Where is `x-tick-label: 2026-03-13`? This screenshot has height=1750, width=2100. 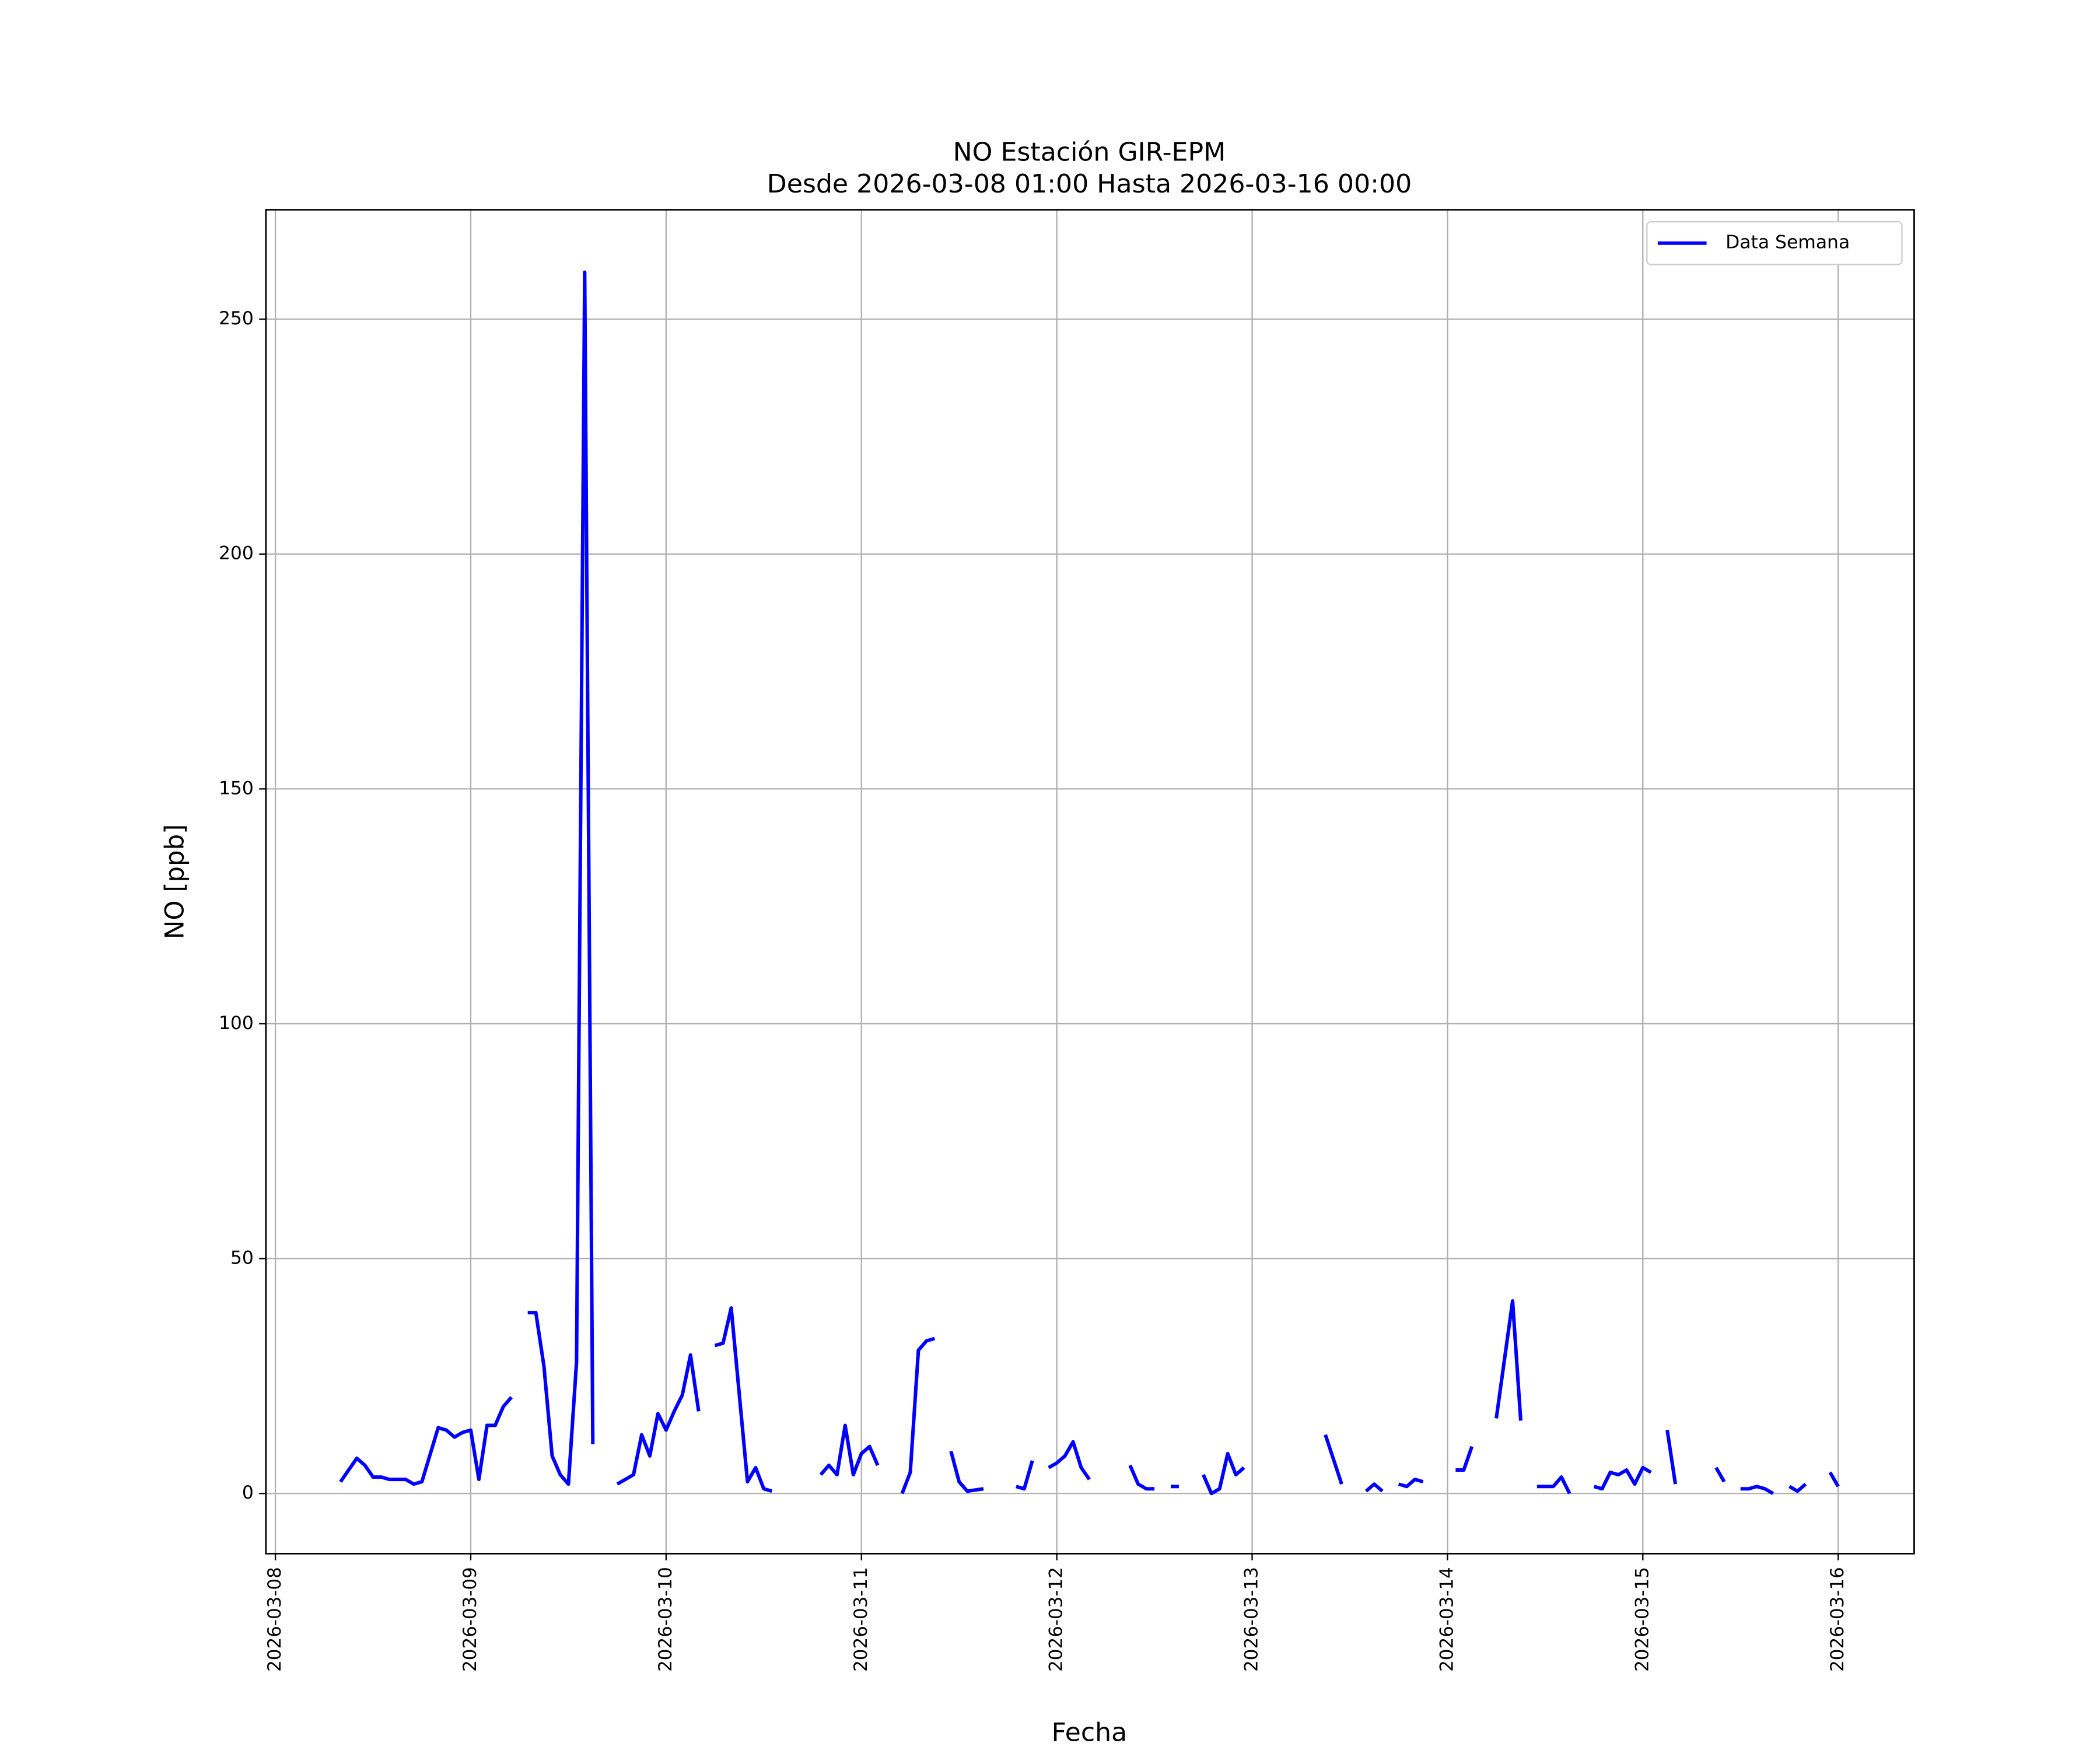 x-tick-label: 2026-03-13 is located at coordinates (1251, 1619).